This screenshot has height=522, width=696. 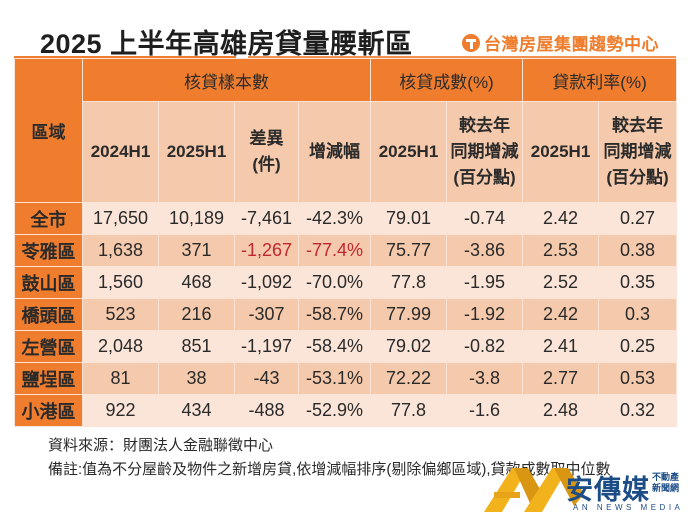 What do you see at coordinates (334, 346) in the screenshot?
I see `table-cell: -58.4%` at bounding box center [334, 346].